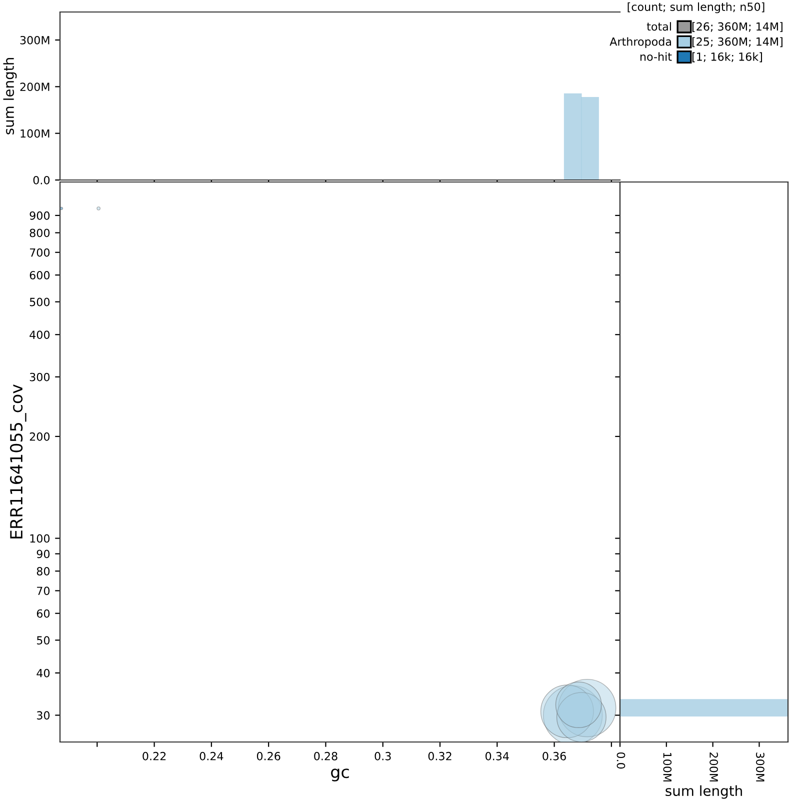  I want to click on y-tick-label: 100M, so click(35, 133).